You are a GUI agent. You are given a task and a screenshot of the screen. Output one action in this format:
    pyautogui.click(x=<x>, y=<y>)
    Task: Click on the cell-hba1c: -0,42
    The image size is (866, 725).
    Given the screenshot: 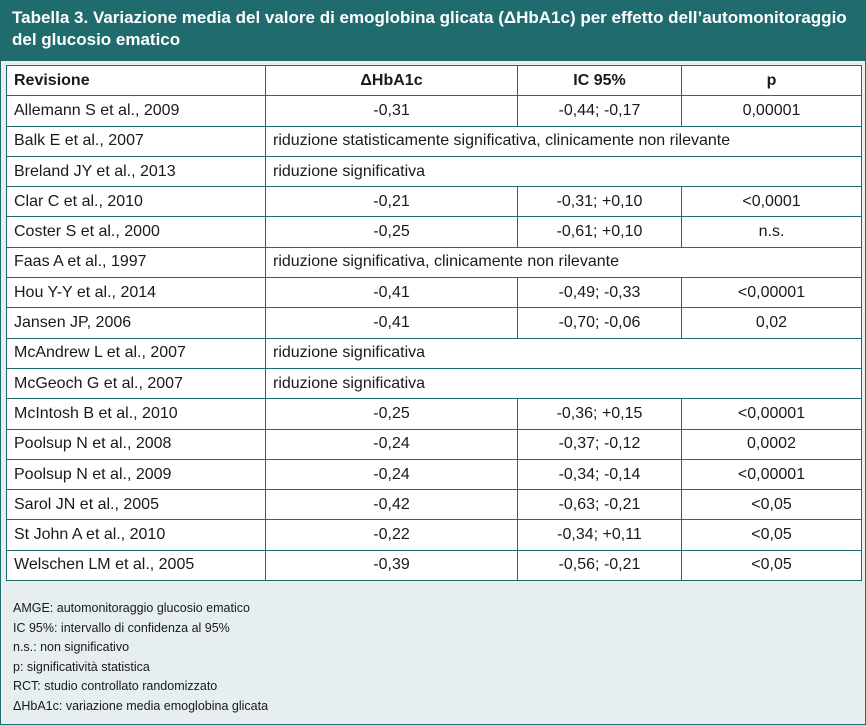 What is the action you would take?
    pyautogui.click(x=391, y=505)
    